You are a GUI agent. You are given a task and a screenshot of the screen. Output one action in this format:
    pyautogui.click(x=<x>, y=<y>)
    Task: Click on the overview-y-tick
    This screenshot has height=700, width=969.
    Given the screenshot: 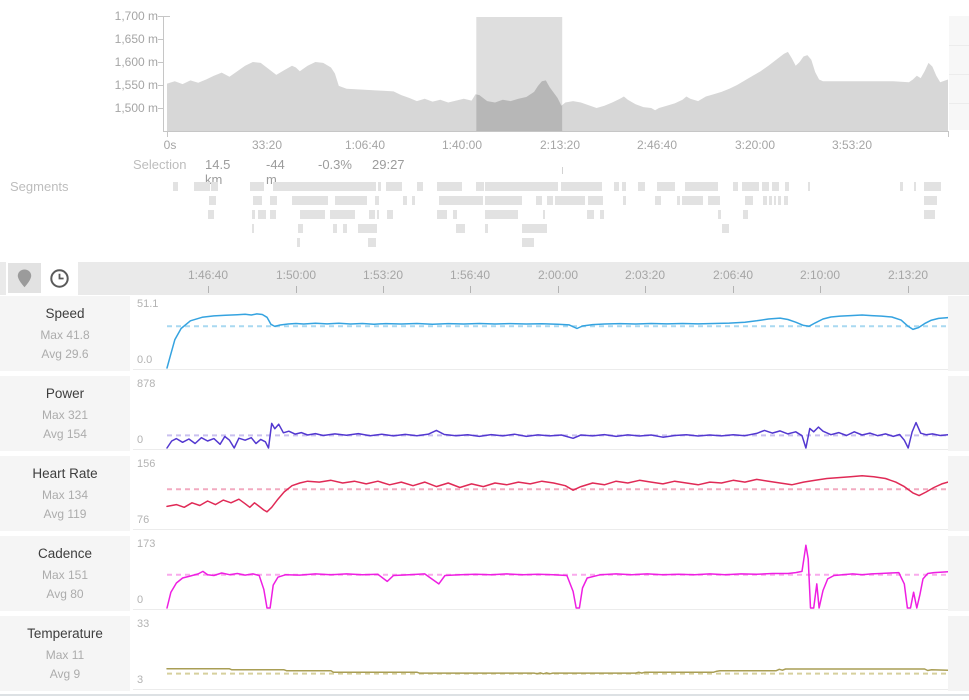 What is the action you would take?
    pyautogui.click(x=160, y=16)
    